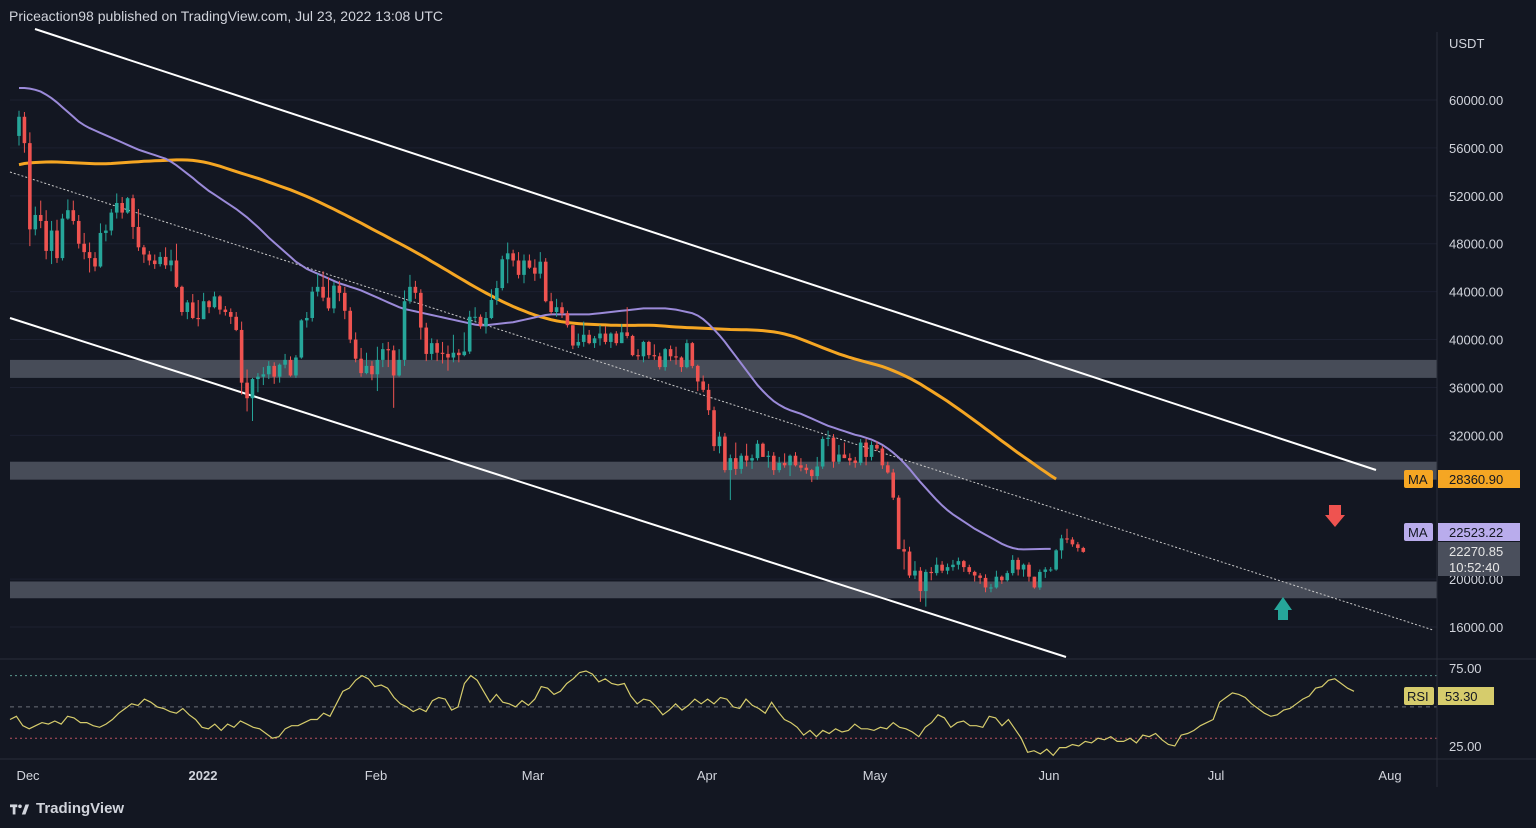  I want to click on ma-price-tag, so click(1479, 532).